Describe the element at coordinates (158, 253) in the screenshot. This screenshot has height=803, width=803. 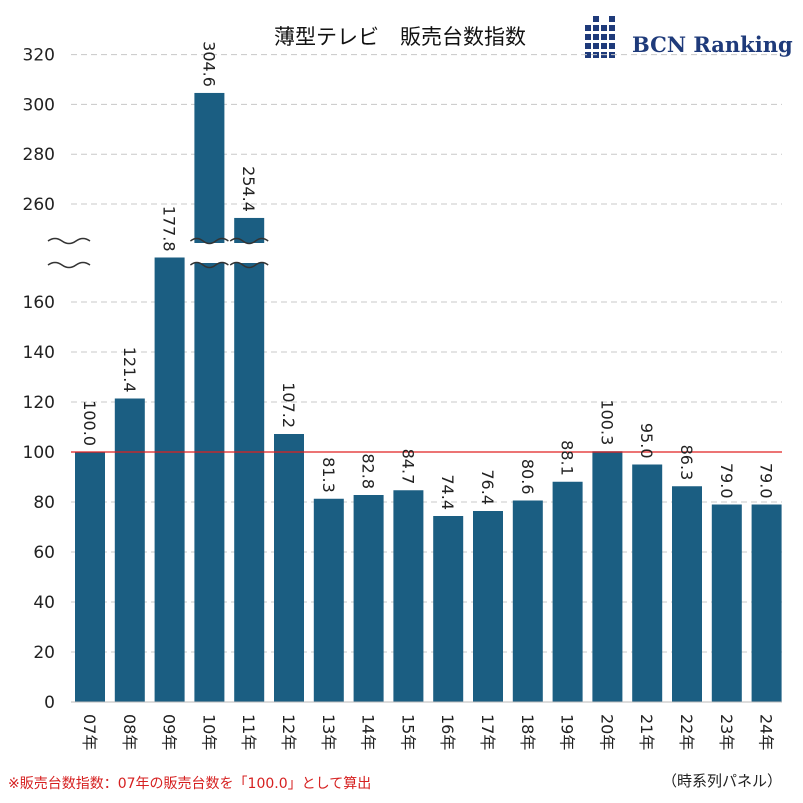
I see `axis-break-marks` at that location.